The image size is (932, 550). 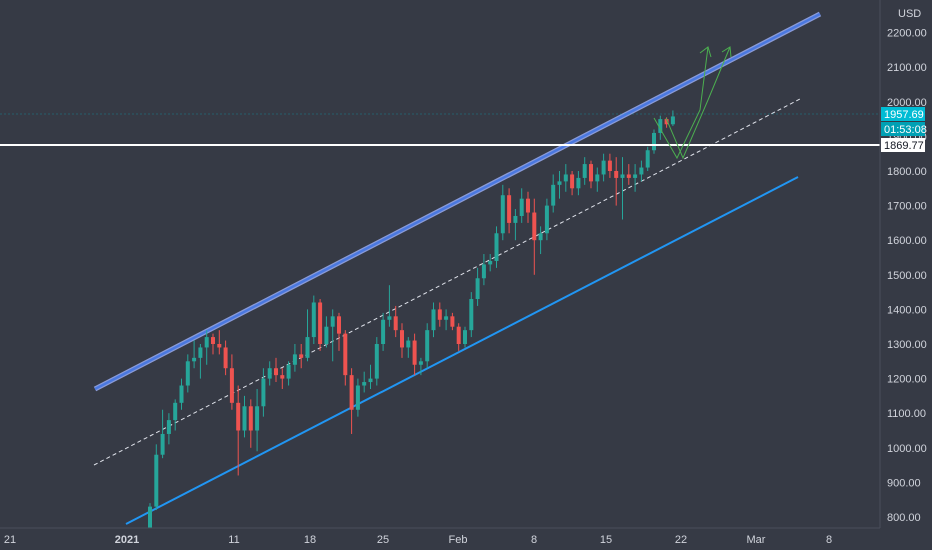 I want to click on time-scale: 21 2021 11 18 25 Feb 8 15 22 Mar 8, so click(x=466, y=538).